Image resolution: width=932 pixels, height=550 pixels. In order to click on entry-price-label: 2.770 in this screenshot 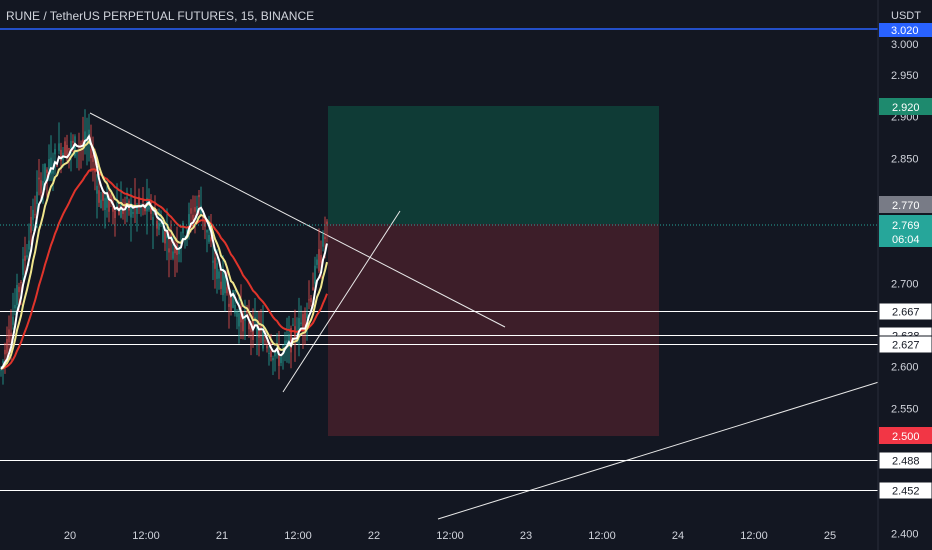, I will do `click(906, 206)`.